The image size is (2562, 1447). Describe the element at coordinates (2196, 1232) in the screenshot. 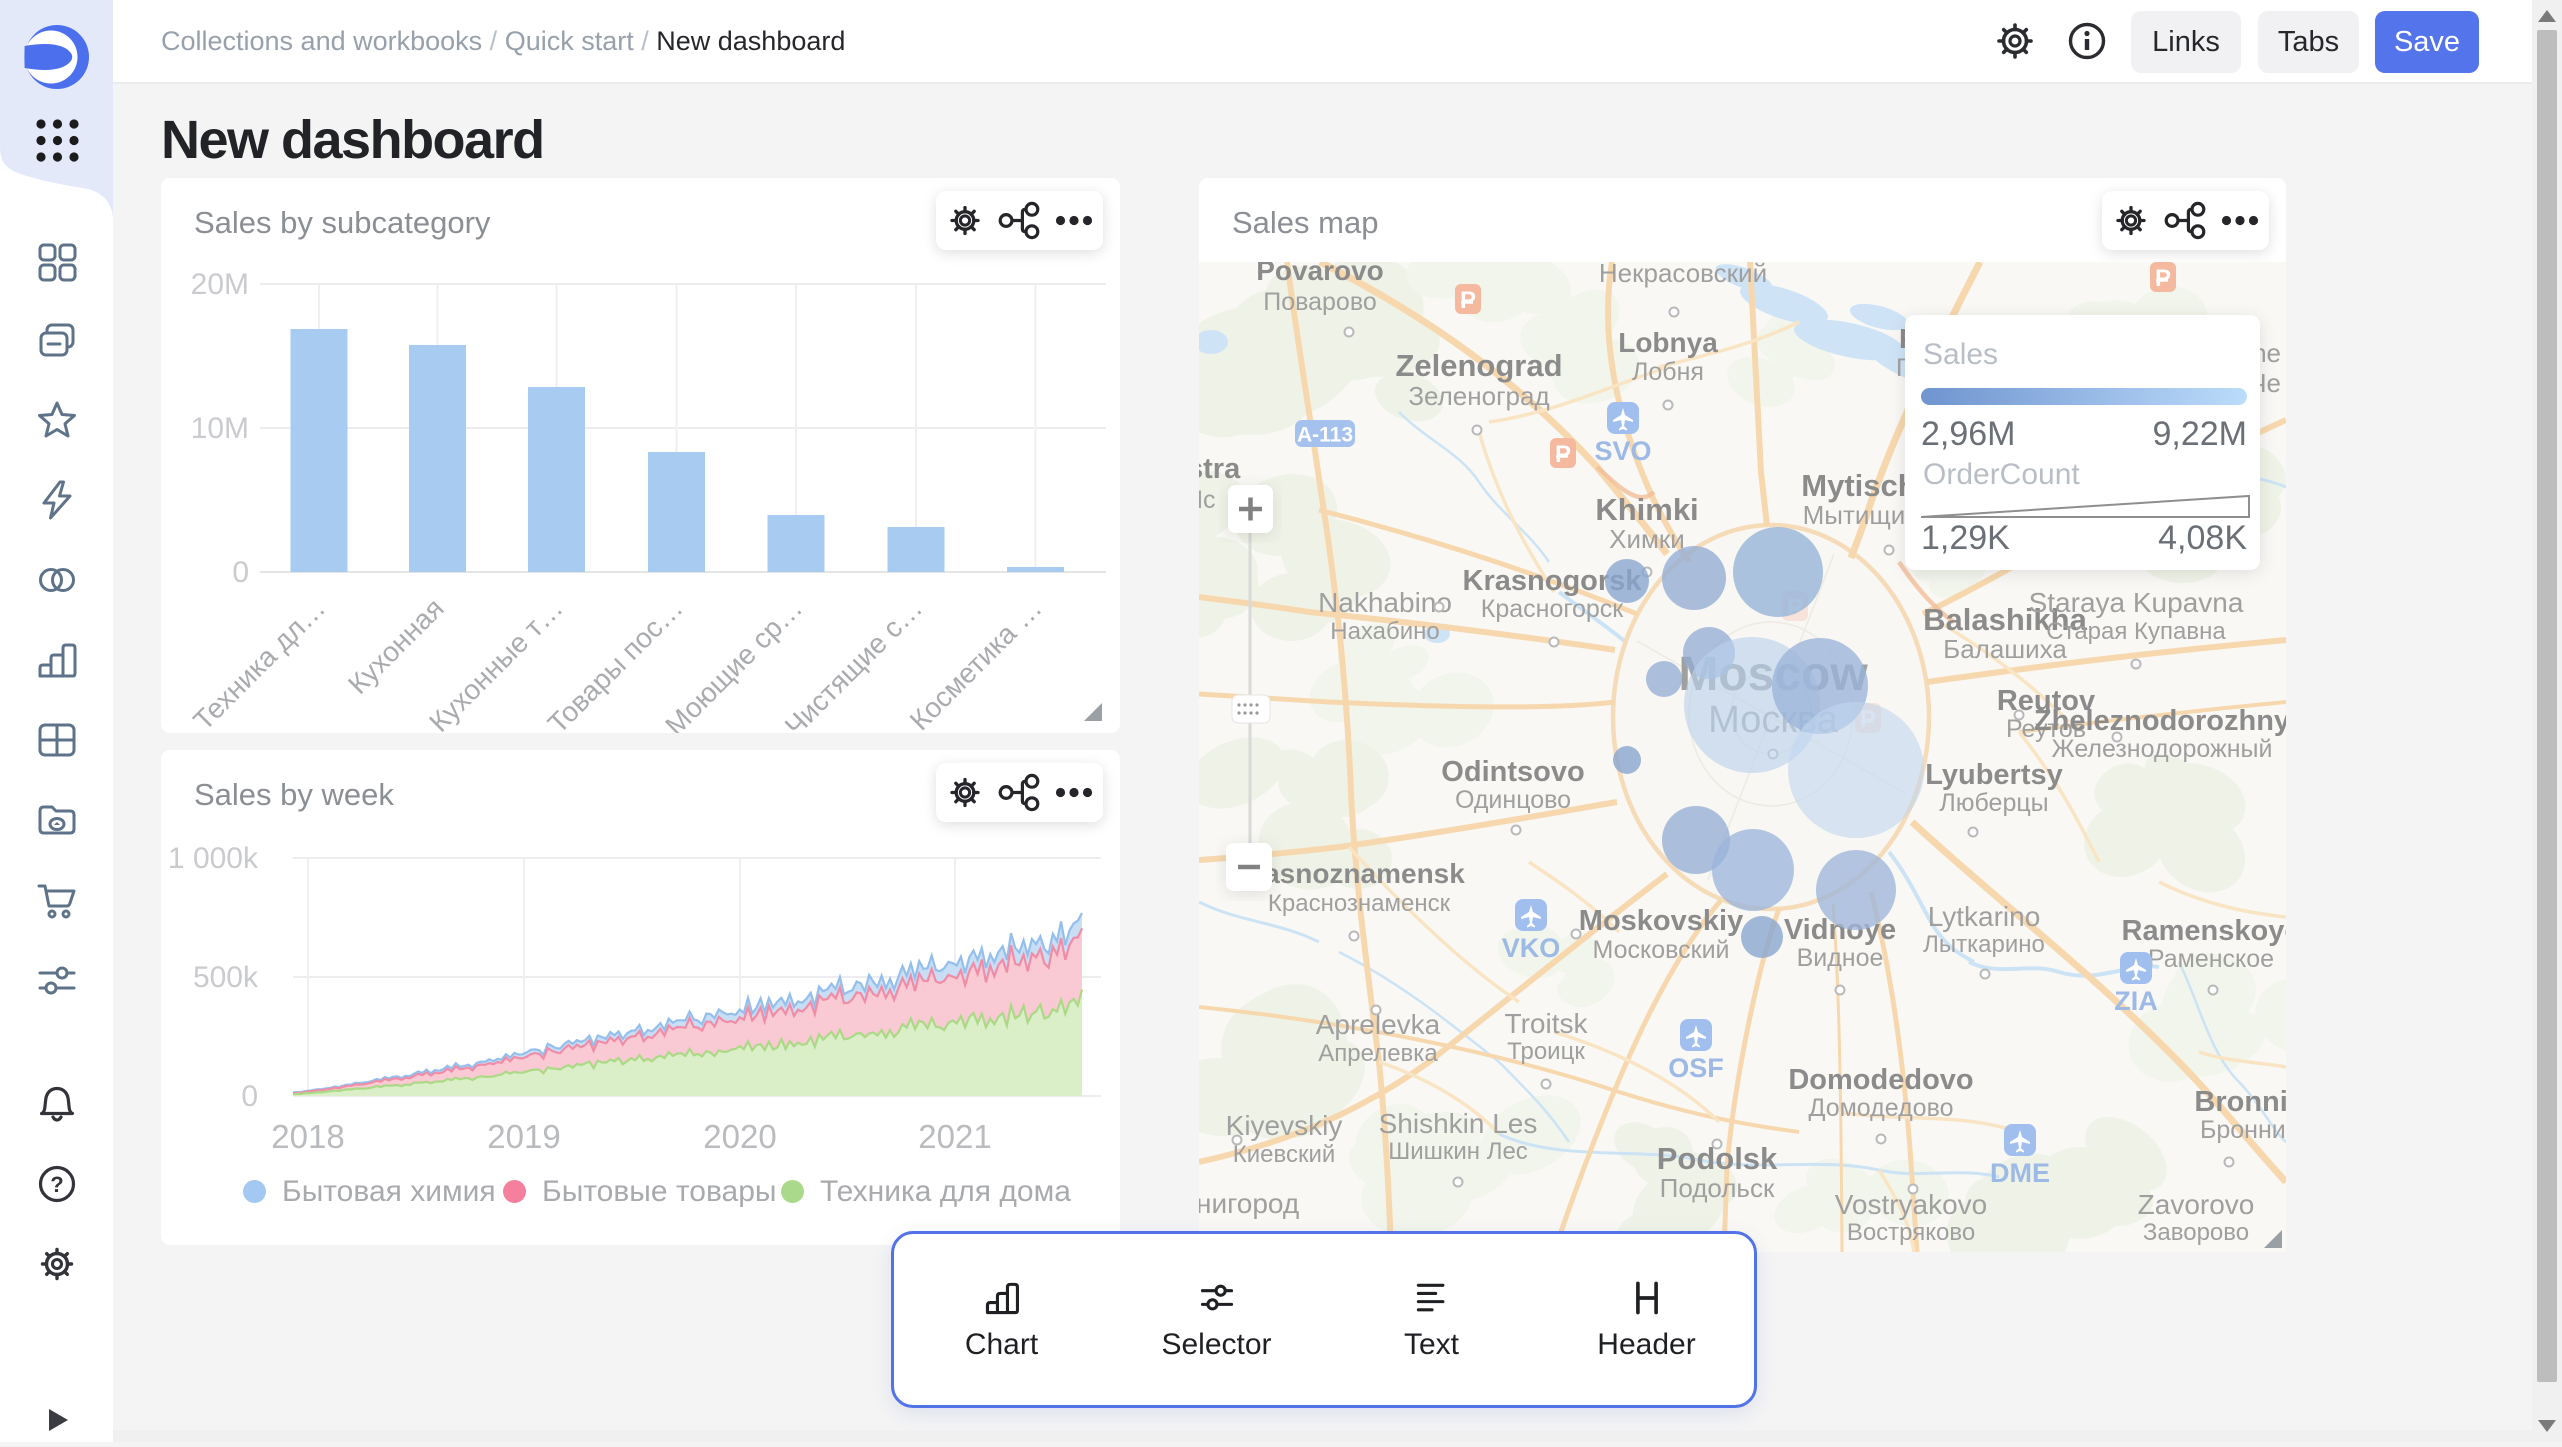

I see `svg-text: Заворово` at that location.